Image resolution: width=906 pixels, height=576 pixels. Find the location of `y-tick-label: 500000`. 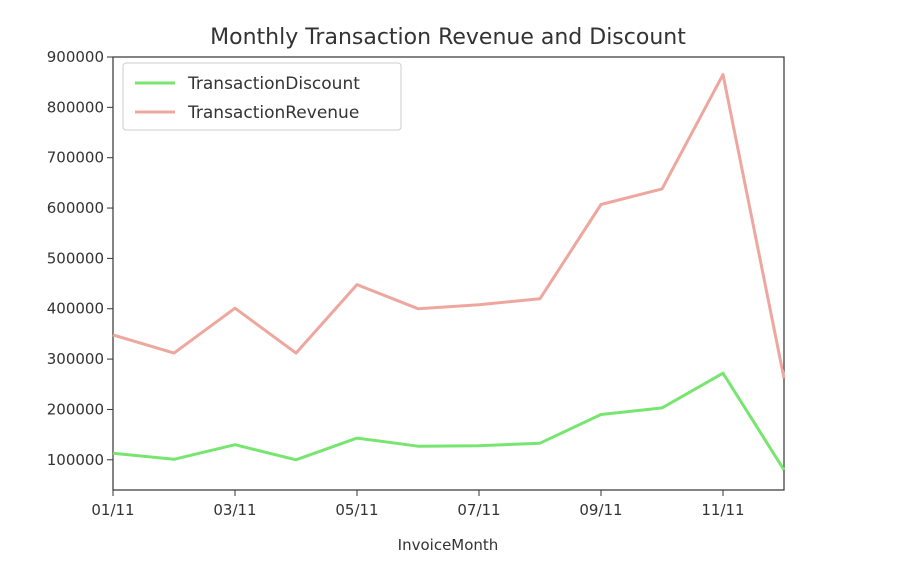

y-tick-label: 500000 is located at coordinates (75, 258).